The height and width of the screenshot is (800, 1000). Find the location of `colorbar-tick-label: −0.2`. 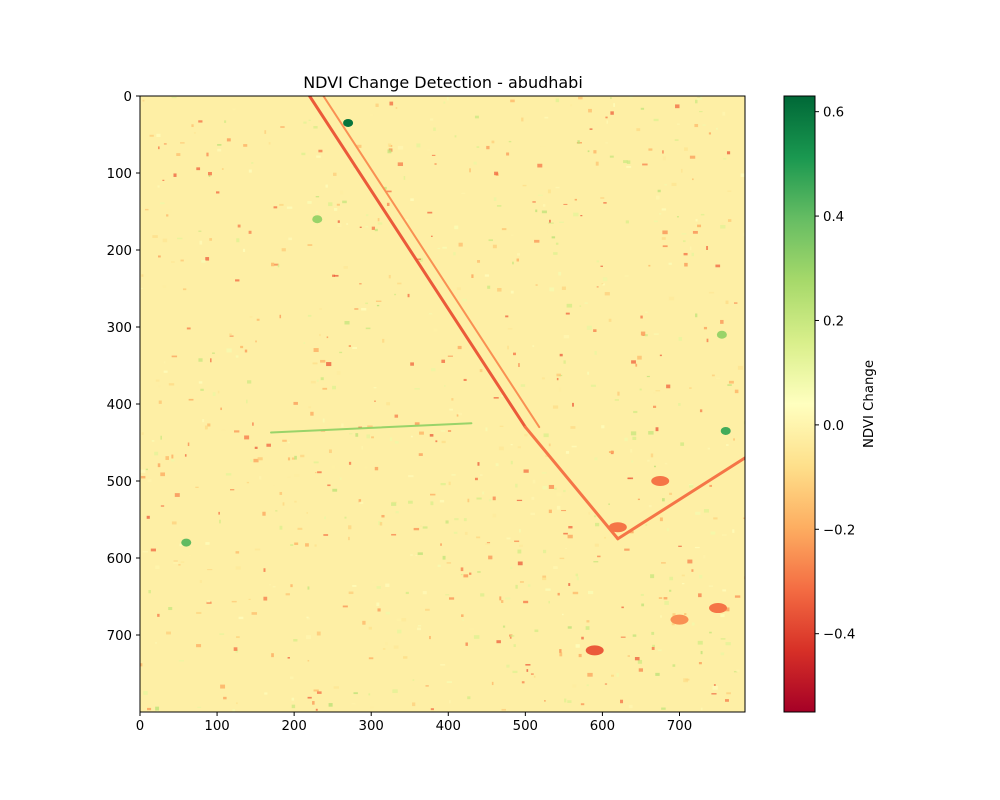

colorbar-tick-label: −0.2 is located at coordinates (839, 530).